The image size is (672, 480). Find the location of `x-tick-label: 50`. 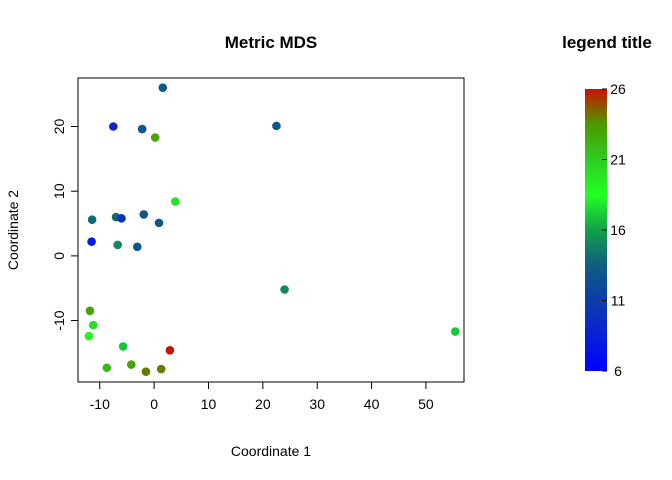

x-tick-label: 50 is located at coordinates (426, 404).